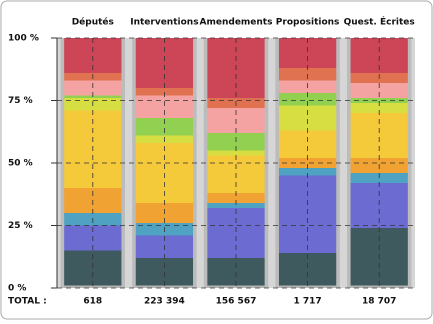  I want to click on total-value: 156 567, so click(236, 302).